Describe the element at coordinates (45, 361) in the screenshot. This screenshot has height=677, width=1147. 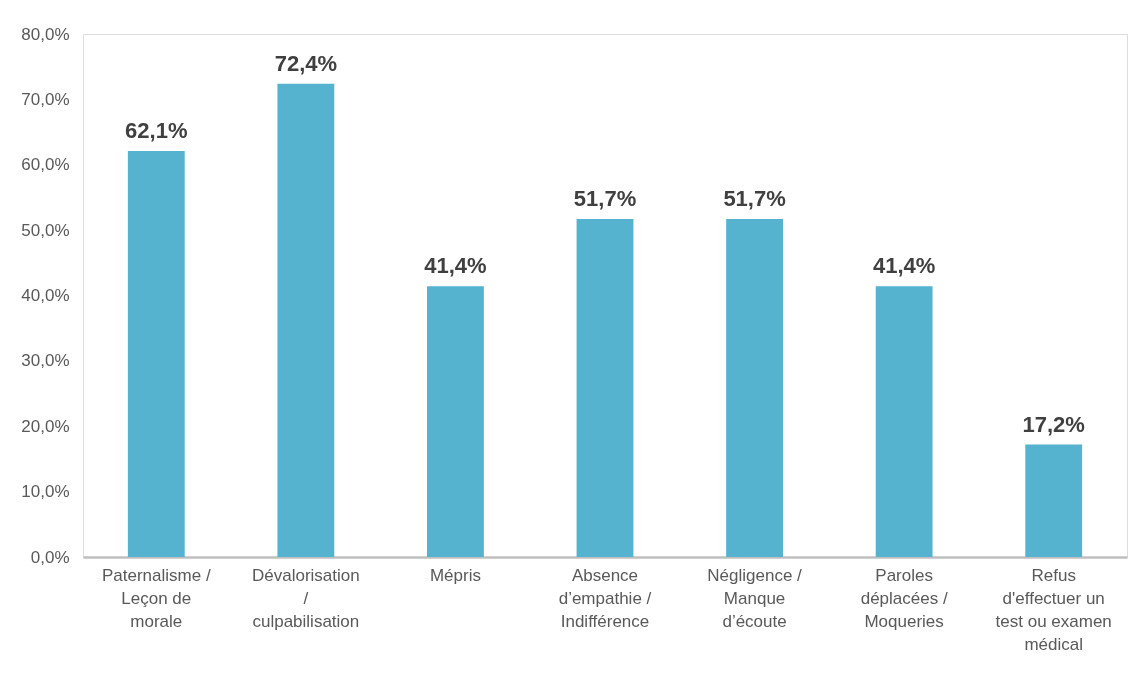
I see `y-tick-label: 30,0%` at that location.